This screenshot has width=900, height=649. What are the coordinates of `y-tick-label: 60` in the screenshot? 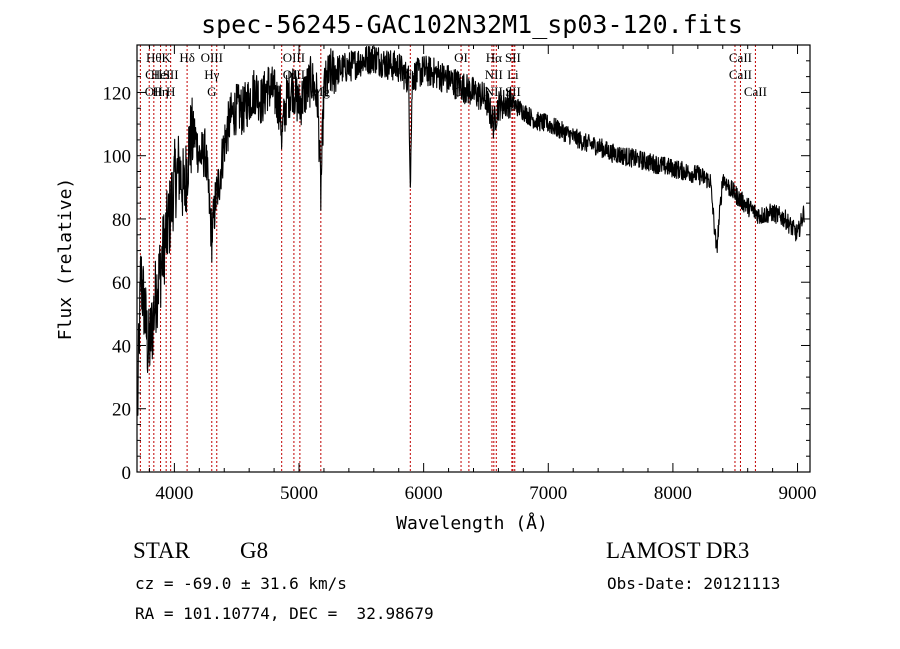 It's located at (121, 283).